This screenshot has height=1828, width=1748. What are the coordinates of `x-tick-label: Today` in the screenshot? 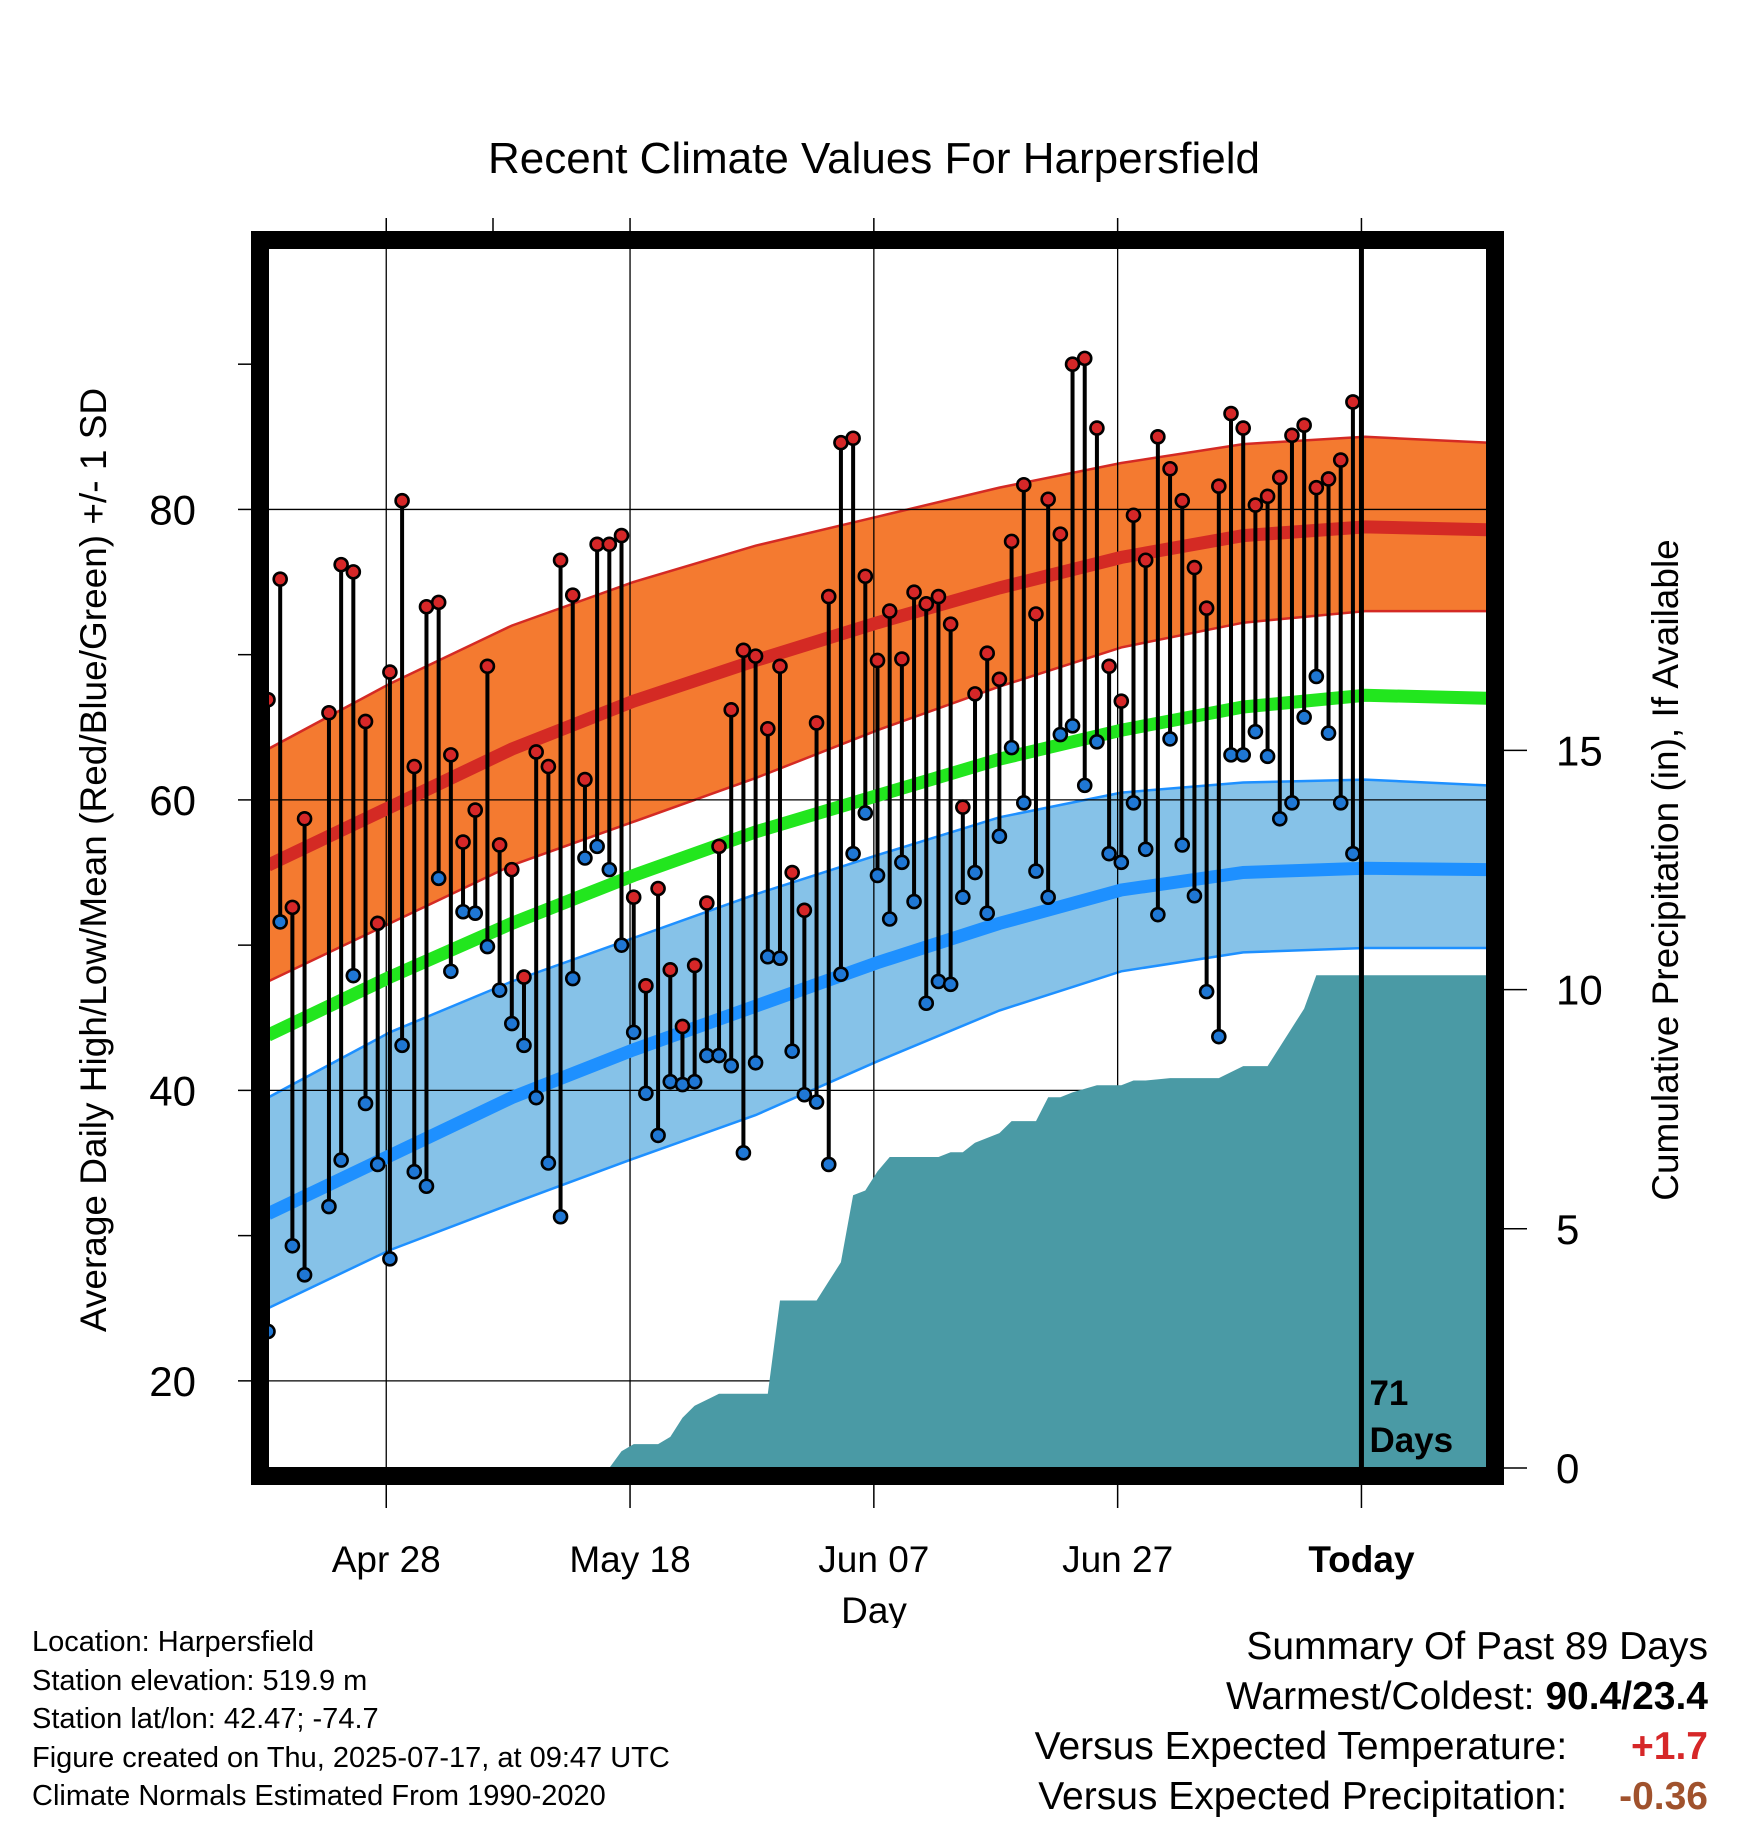 It's located at (1361, 1559).